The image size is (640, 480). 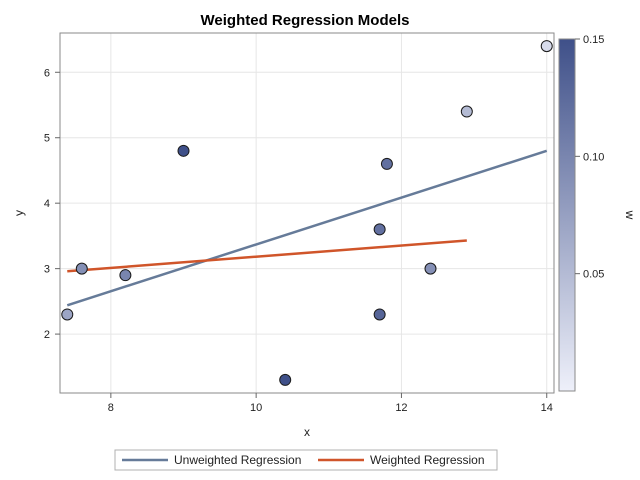 I want to click on legend-label-unweighted: Unweighted Regression, so click(x=237, y=460).